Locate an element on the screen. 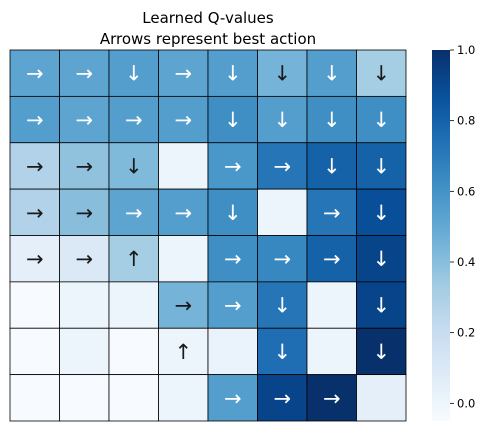  best-action-arrow-r1-c7: ↓ is located at coordinates (381, 120).